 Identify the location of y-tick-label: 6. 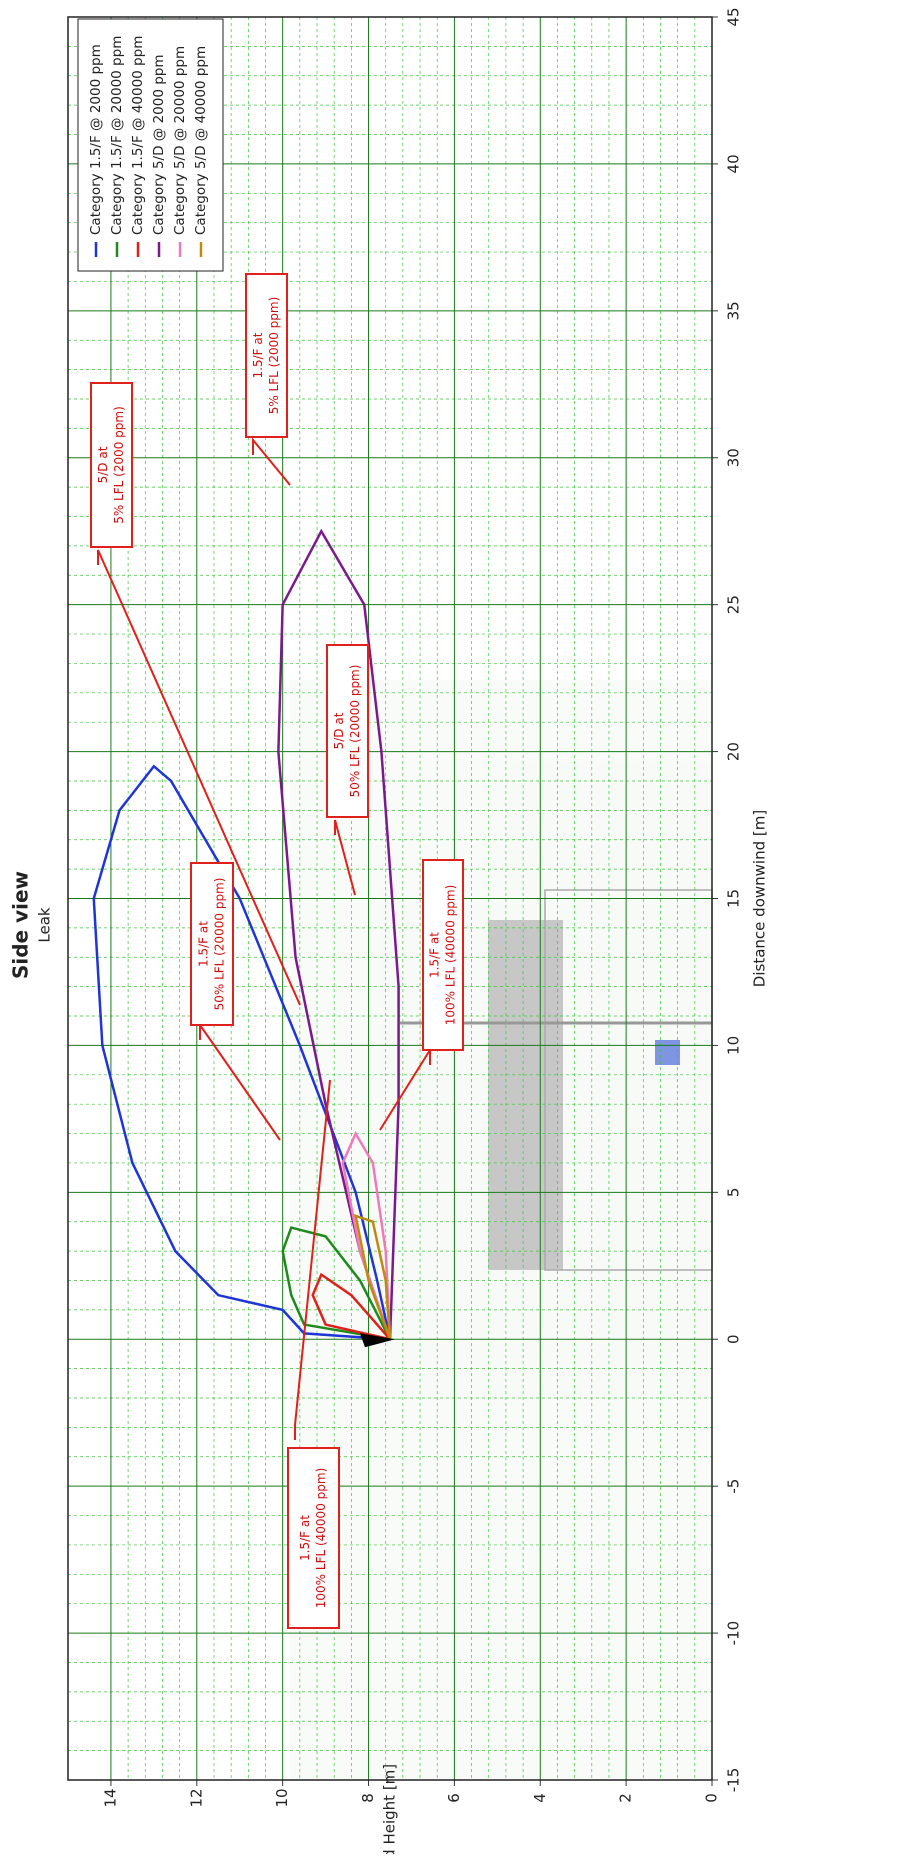
(454, 1798).